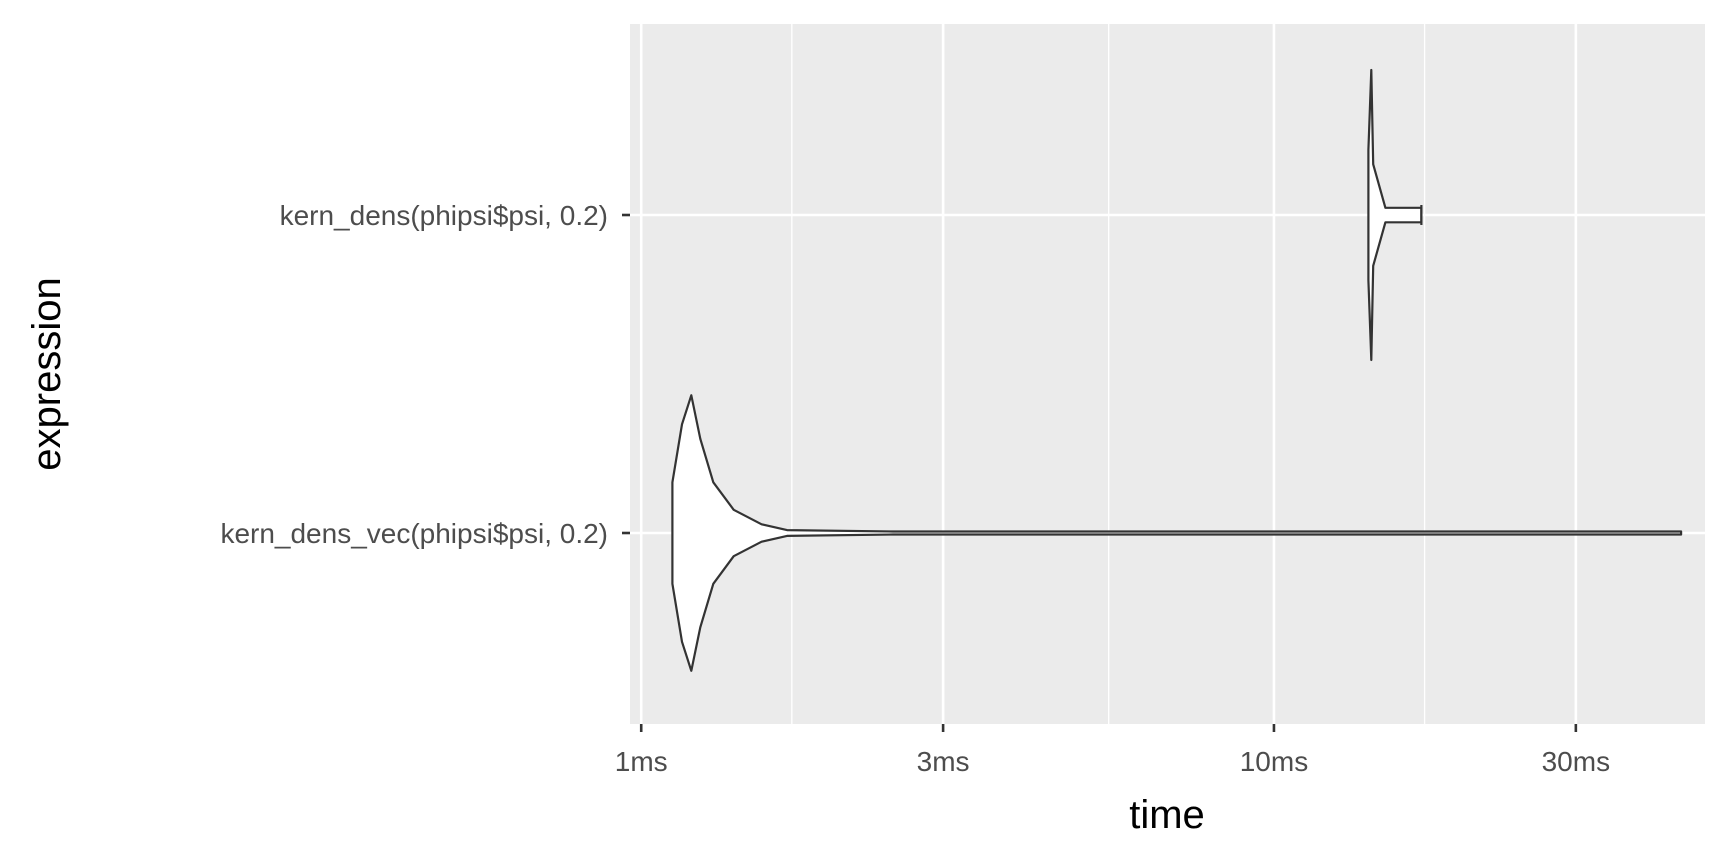  Describe the element at coordinates (414, 533) in the screenshot. I see `y-tick-label: kern_dens_vec(phipsi$psi, 0.2)` at that location.